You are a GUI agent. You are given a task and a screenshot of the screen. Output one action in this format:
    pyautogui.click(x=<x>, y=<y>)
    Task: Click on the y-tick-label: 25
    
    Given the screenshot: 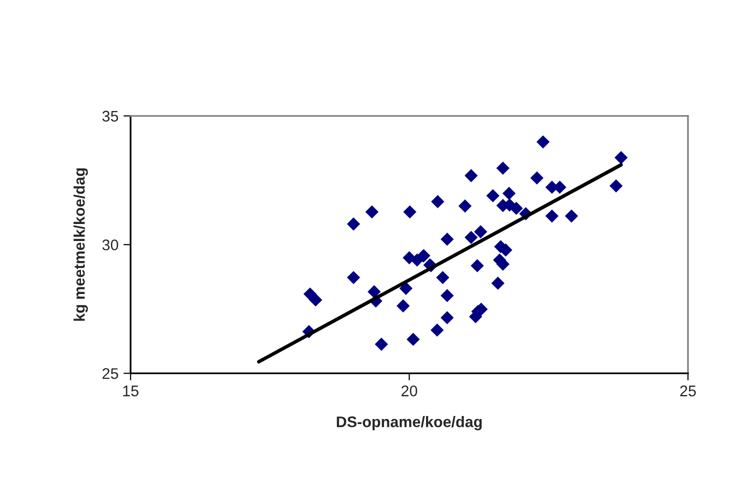 What is the action you would take?
    pyautogui.click(x=110, y=373)
    